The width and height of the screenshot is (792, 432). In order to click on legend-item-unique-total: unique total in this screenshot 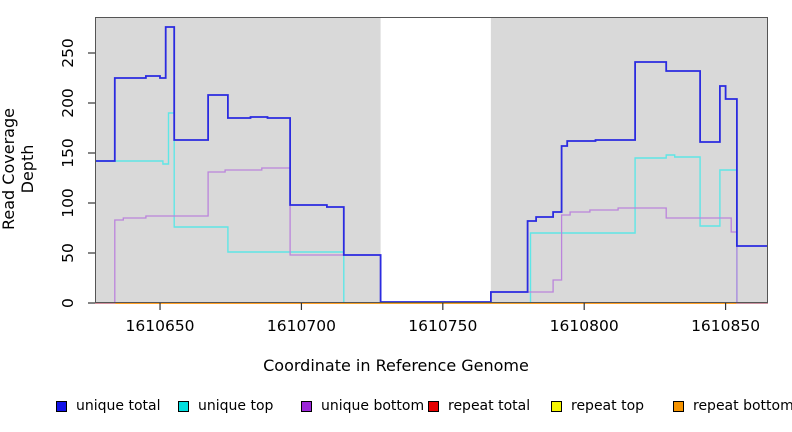, I will do `click(108, 406)`.